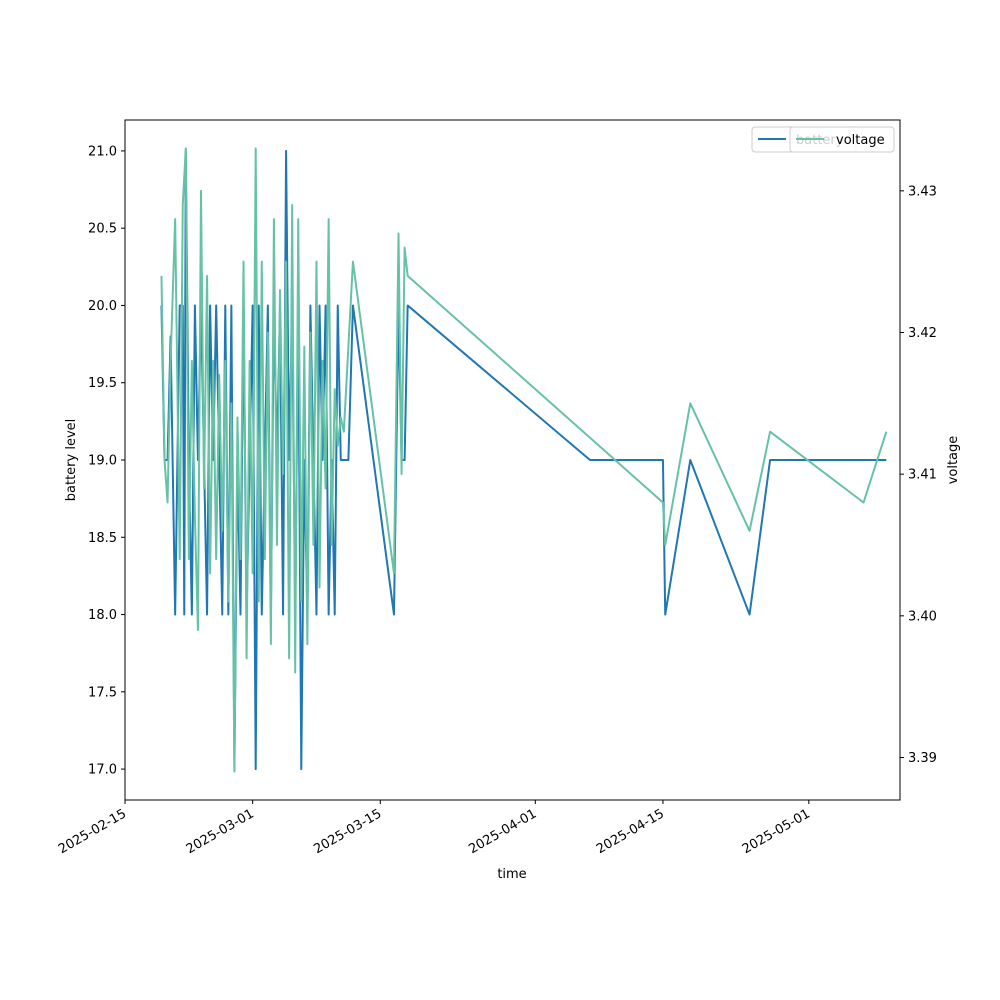  What do you see at coordinates (102, 229) in the screenshot?
I see `left-tick-label: 20.5` at bounding box center [102, 229].